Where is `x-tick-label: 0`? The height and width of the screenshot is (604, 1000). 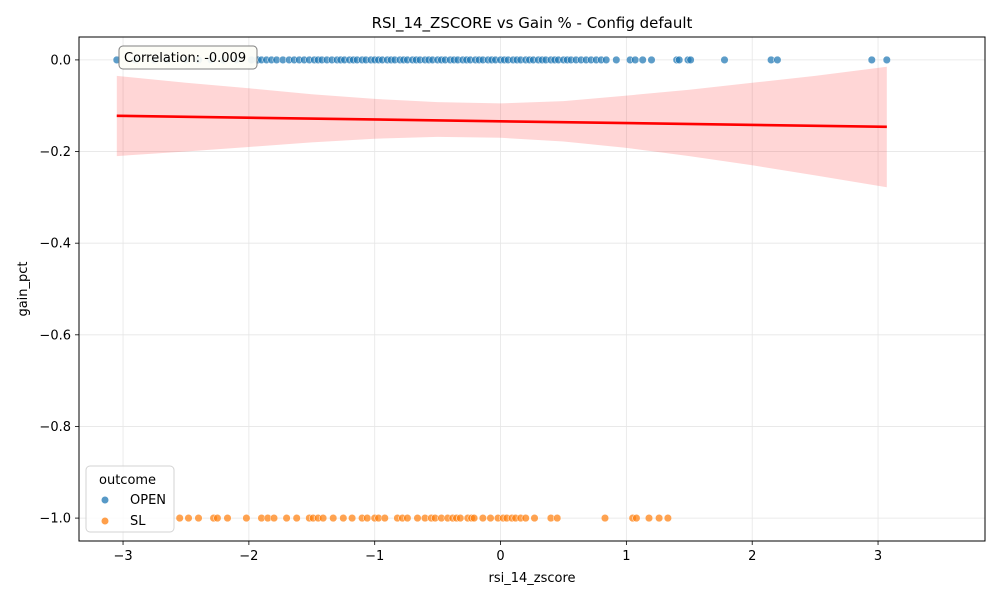
x-tick-label: 0 is located at coordinates (500, 556).